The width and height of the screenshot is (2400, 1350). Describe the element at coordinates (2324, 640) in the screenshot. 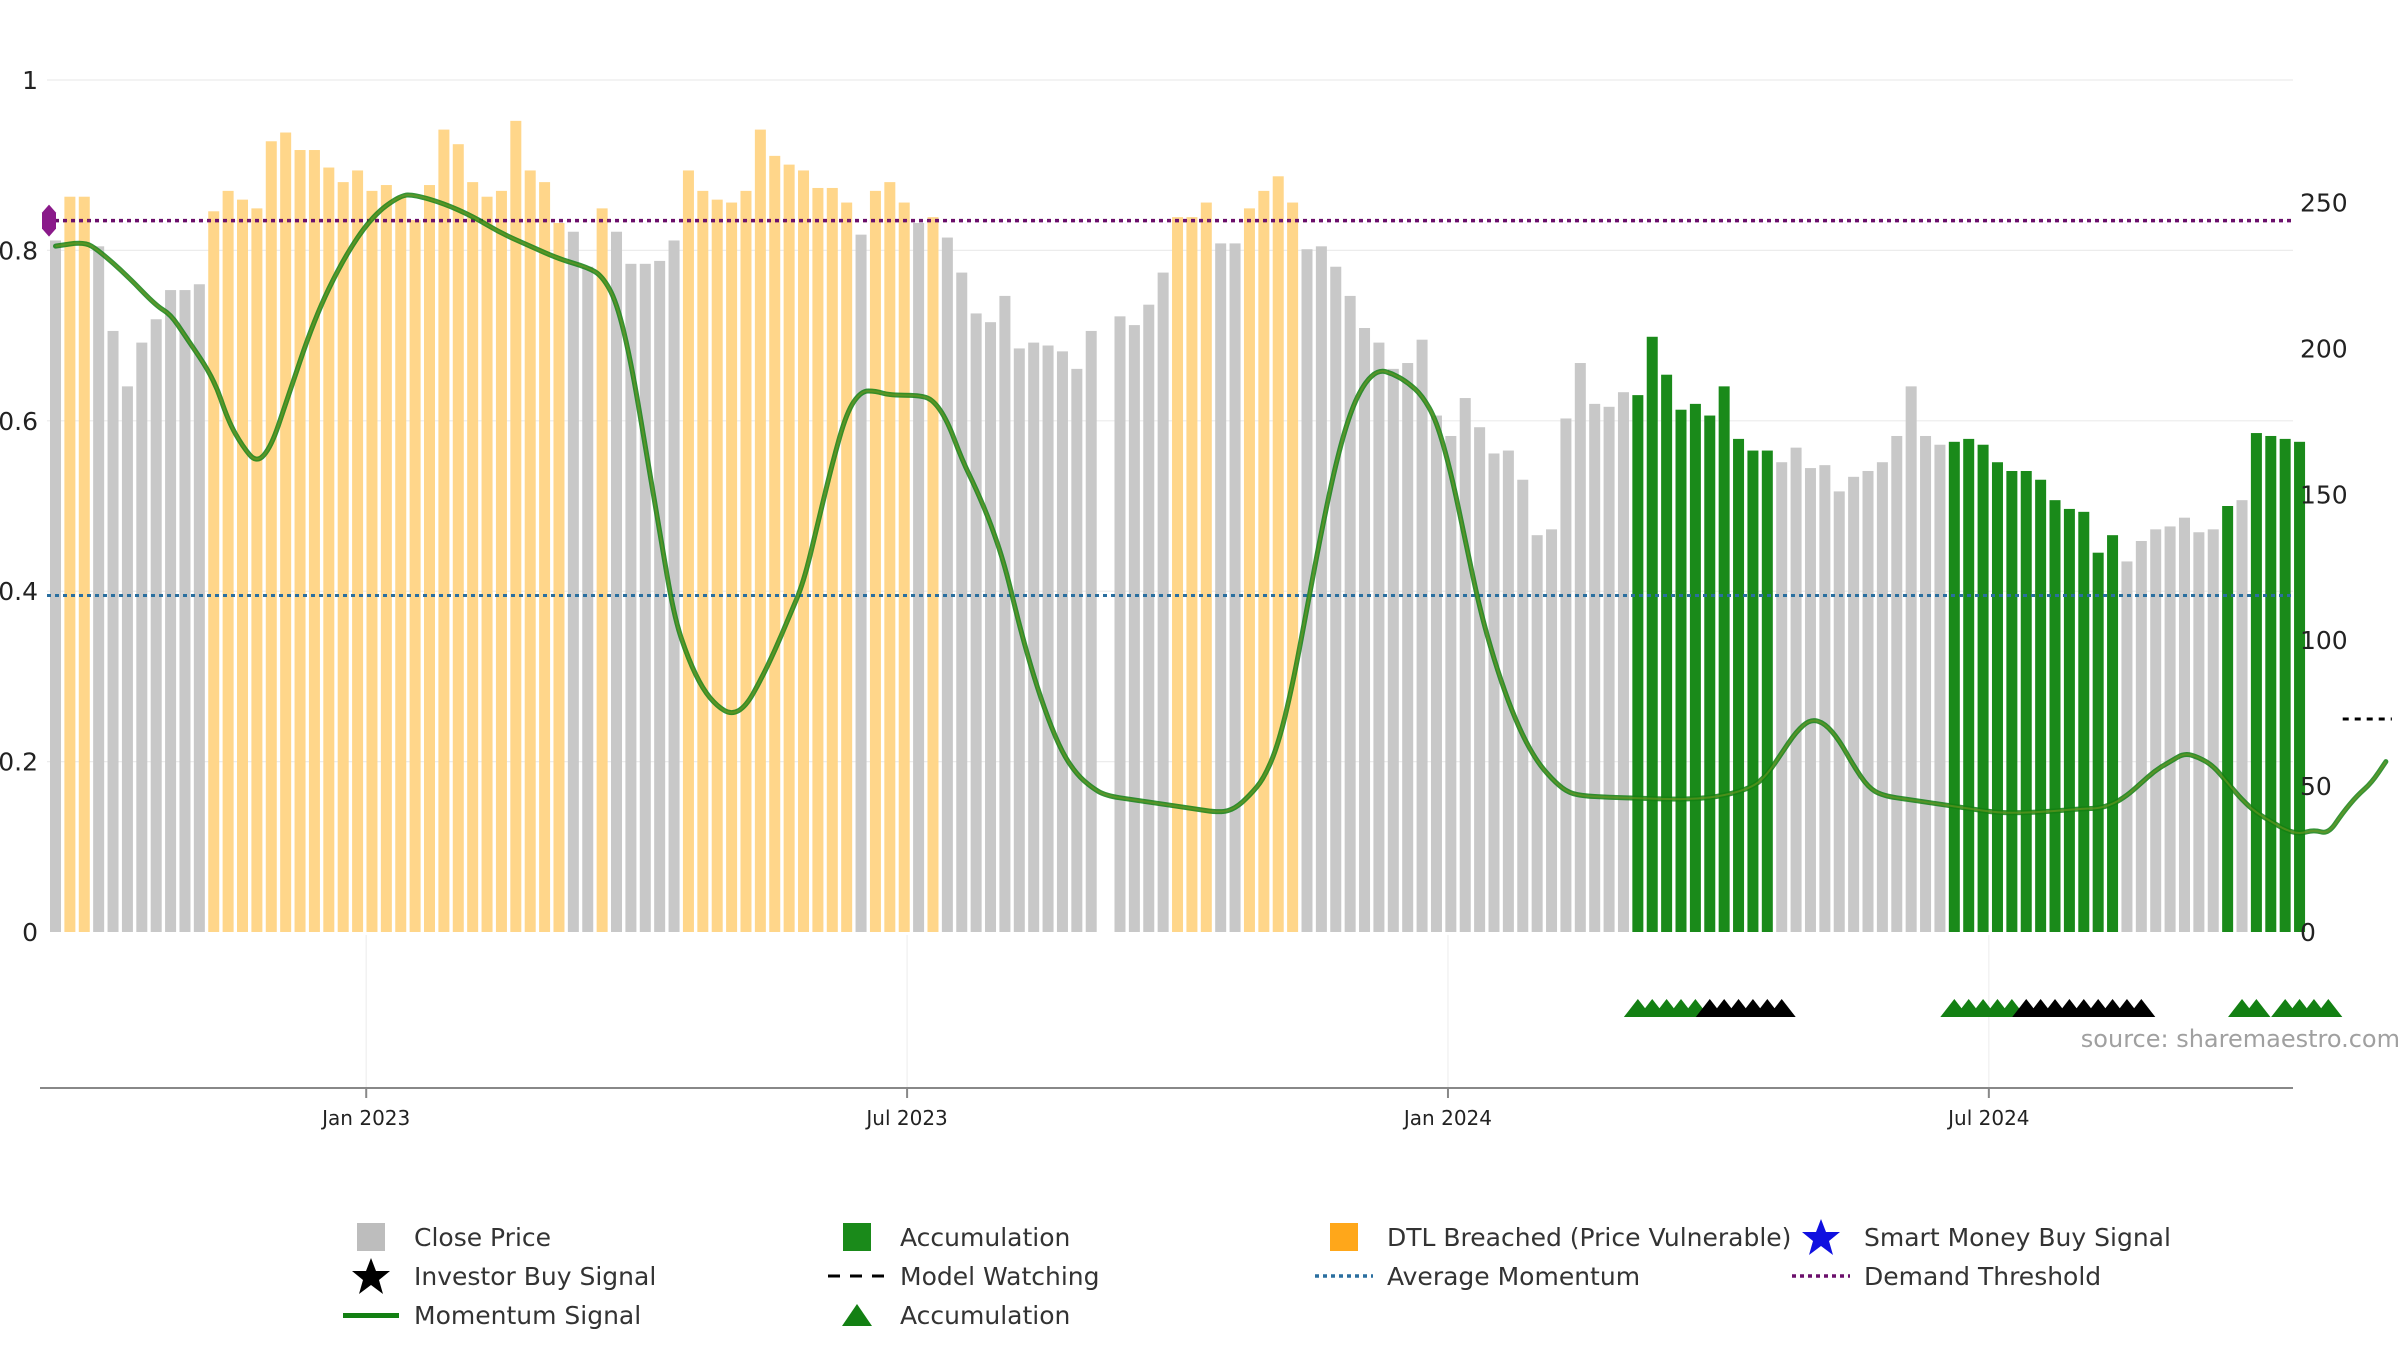

I see `right-axis-tick-label: 100` at that location.